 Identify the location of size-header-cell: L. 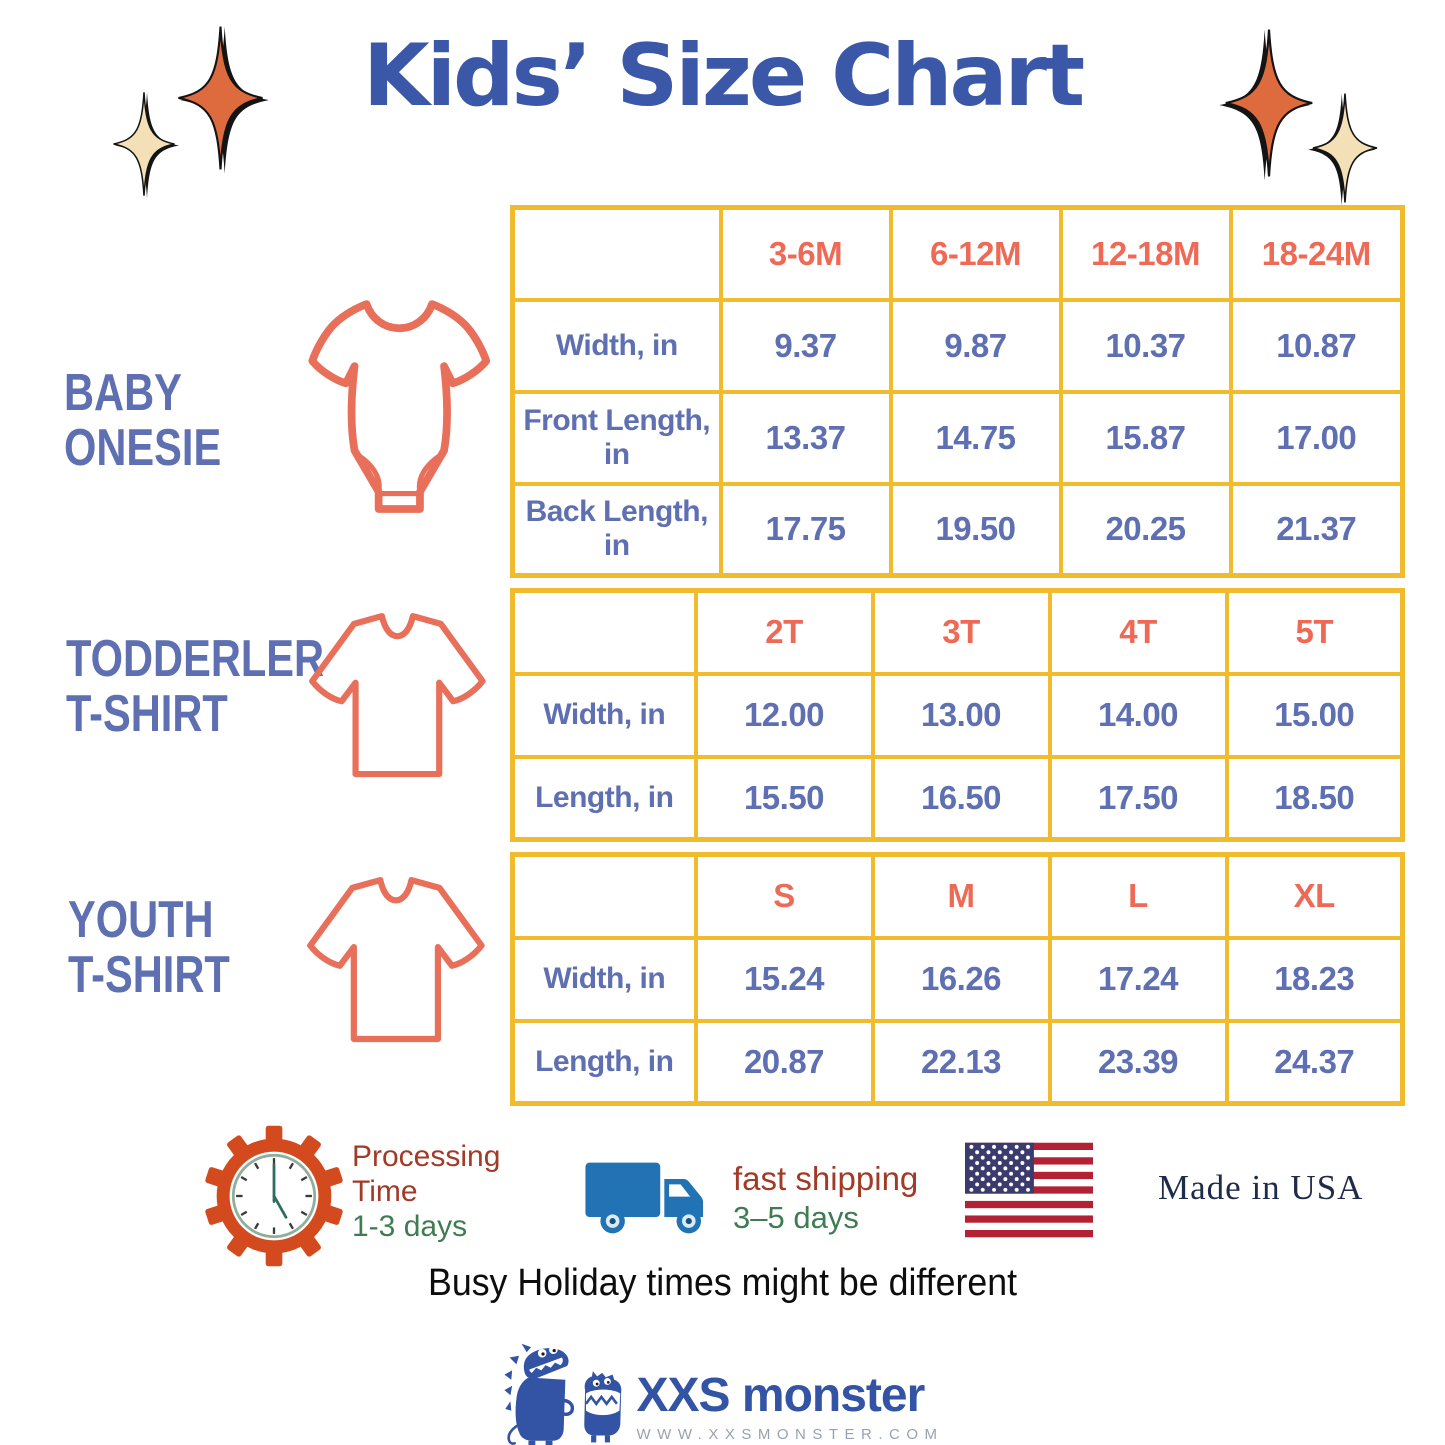
(1138, 896).